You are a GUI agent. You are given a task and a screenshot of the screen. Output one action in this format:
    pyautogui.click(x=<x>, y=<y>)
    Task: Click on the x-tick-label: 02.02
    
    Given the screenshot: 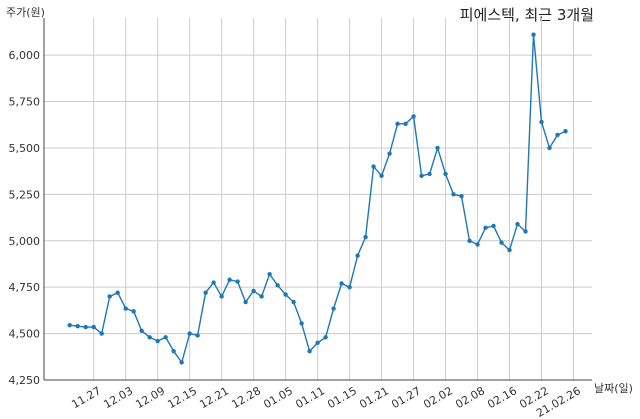 What is the action you would take?
    pyautogui.click(x=438, y=397)
    